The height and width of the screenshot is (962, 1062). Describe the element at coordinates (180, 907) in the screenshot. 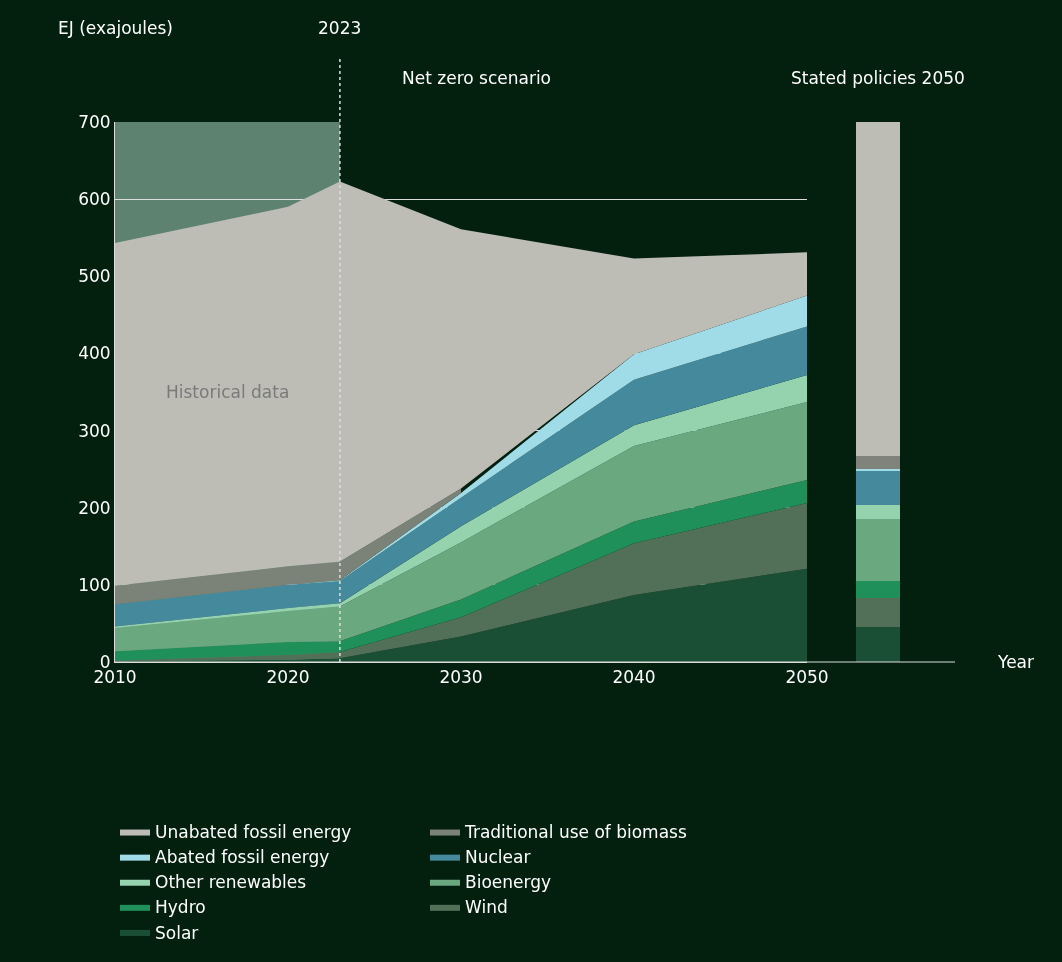

I see `legend-label: Hydro` at that location.